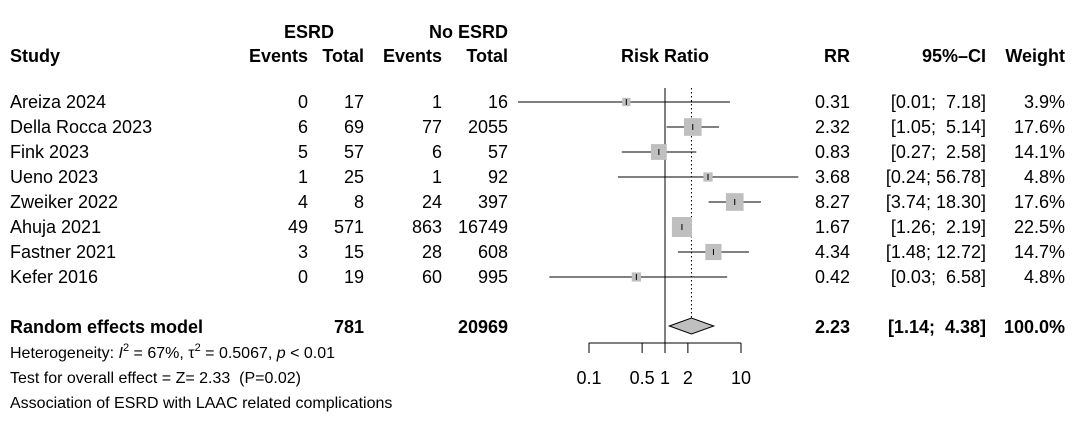  What do you see at coordinates (937, 327) in the screenshot?
I see `pooled-ci: [1.14; 4.38]` at bounding box center [937, 327].